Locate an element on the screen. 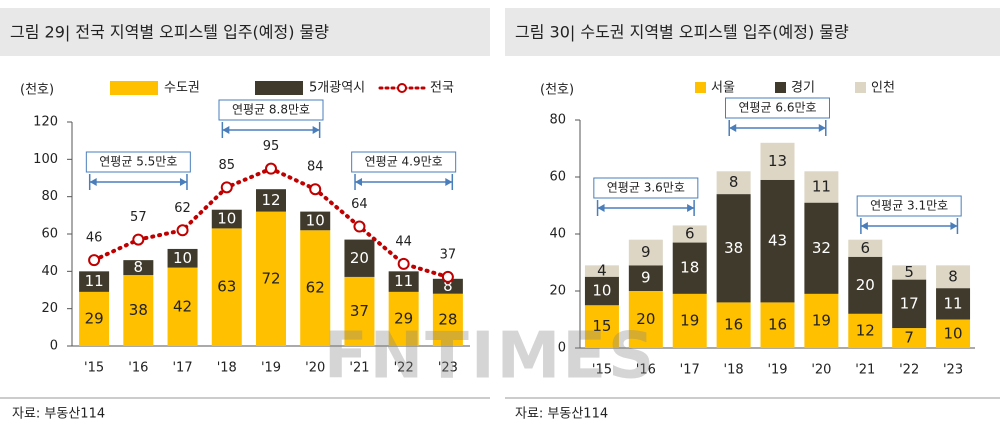  annotation: 연평균 8.8만호 is located at coordinates (271, 110).